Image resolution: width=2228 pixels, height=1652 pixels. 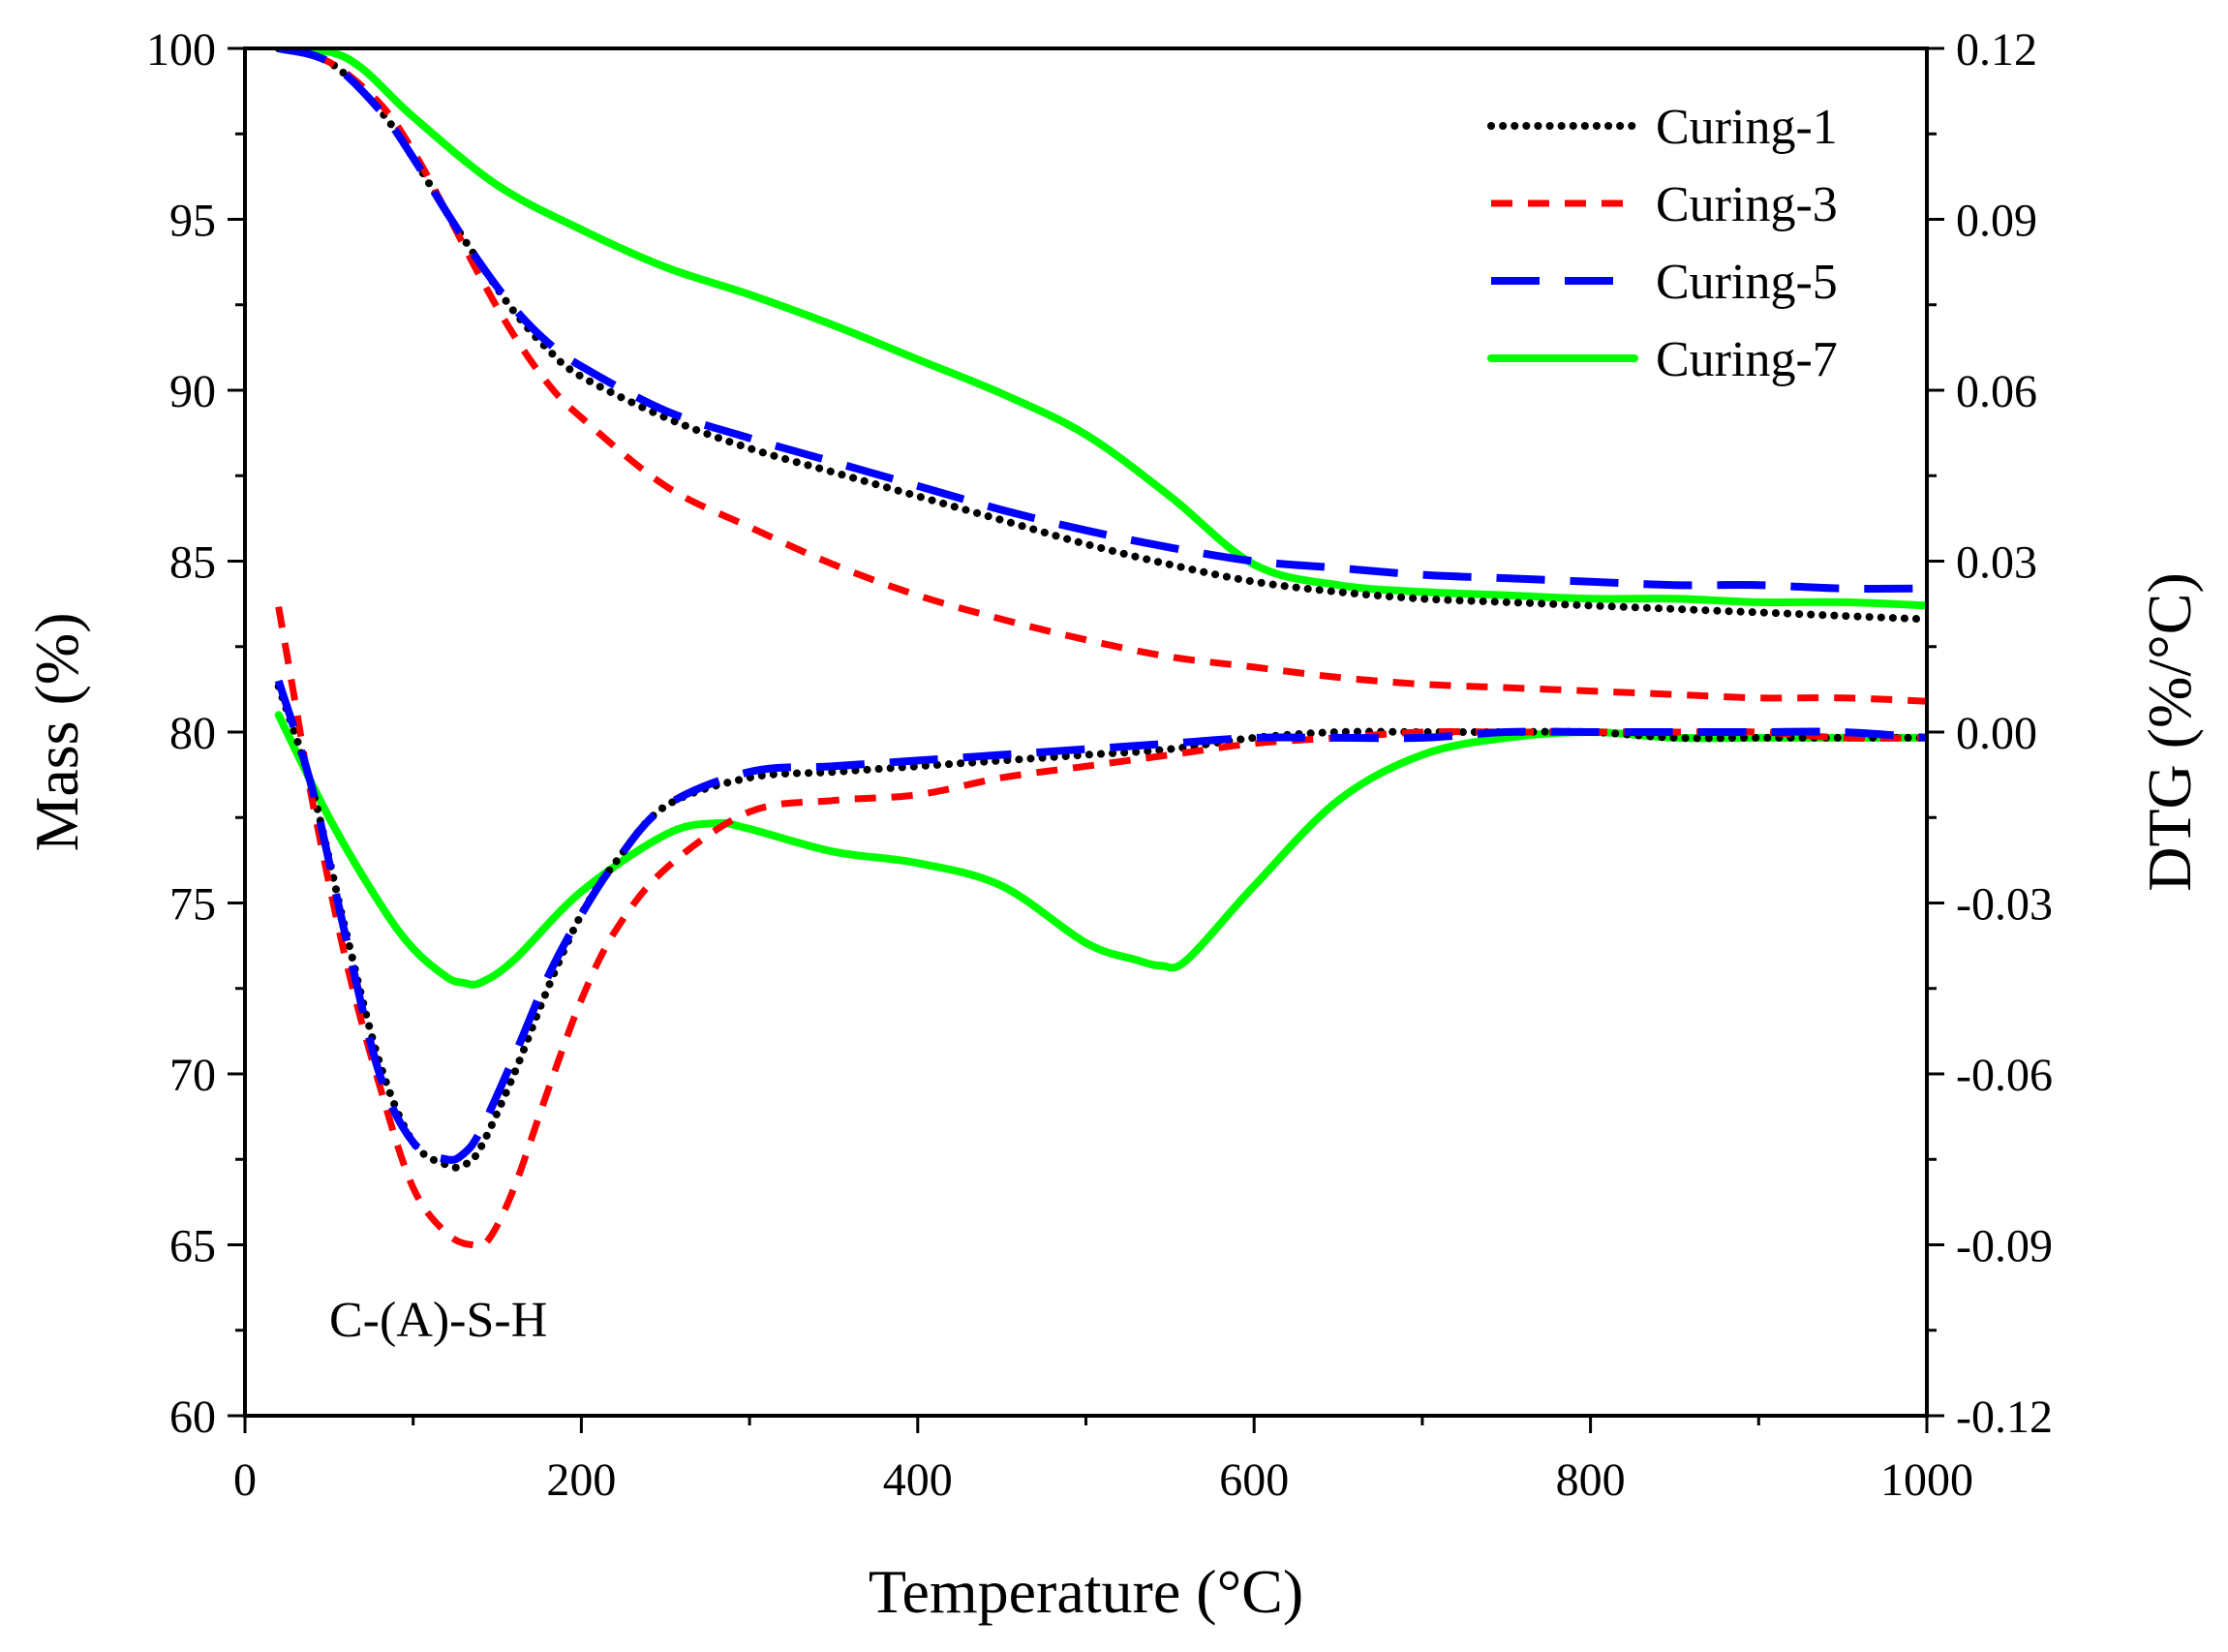 What do you see at coordinates (1086, 1591) in the screenshot?
I see `x-axis-title: Temperature (°C)` at bounding box center [1086, 1591].